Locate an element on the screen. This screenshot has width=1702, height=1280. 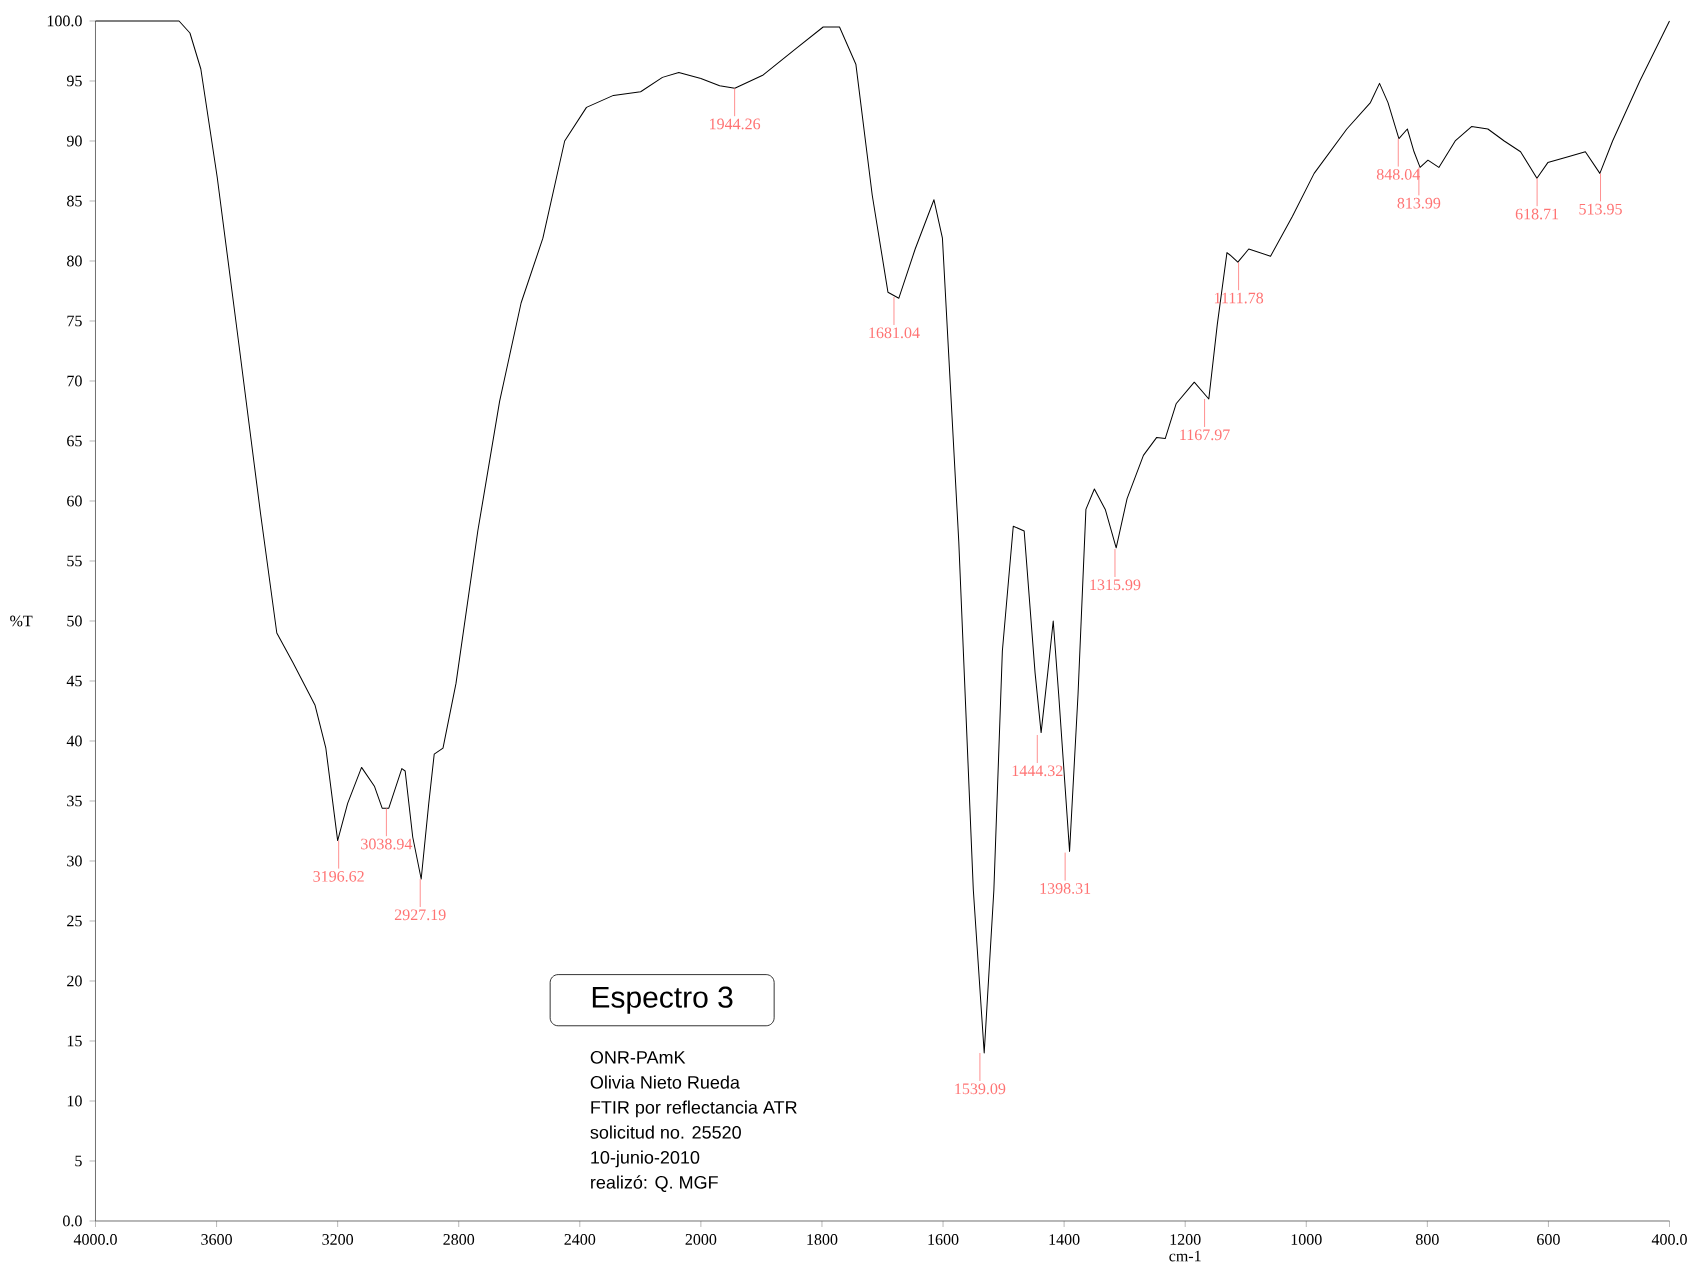
annotation: 1398.31 is located at coordinates (1065, 888).